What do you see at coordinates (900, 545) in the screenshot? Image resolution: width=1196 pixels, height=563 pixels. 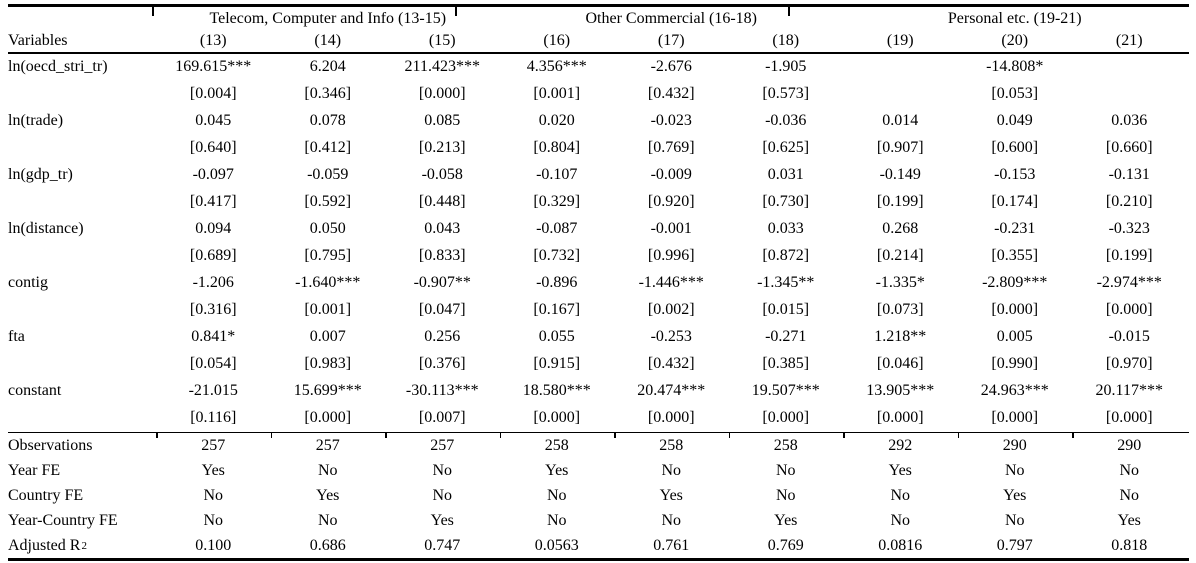 I see `summary-value: 0.0816` at bounding box center [900, 545].